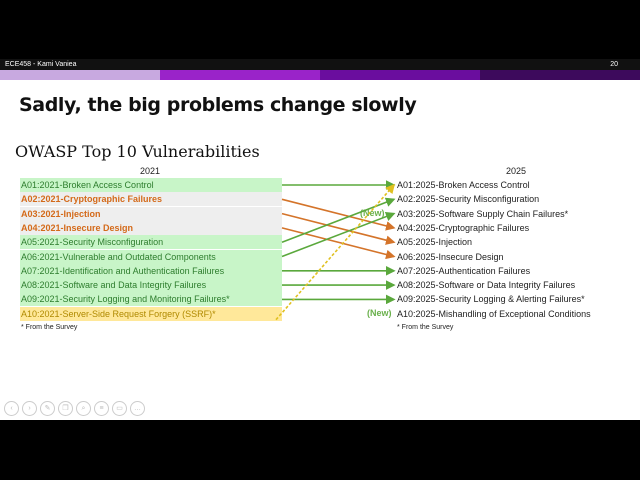 The image size is (640, 480). What do you see at coordinates (483, 213) in the screenshot?
I see `list-item-2025: A03:2025-Software Supply Chain Failures*` at bounding box center [483, 213].